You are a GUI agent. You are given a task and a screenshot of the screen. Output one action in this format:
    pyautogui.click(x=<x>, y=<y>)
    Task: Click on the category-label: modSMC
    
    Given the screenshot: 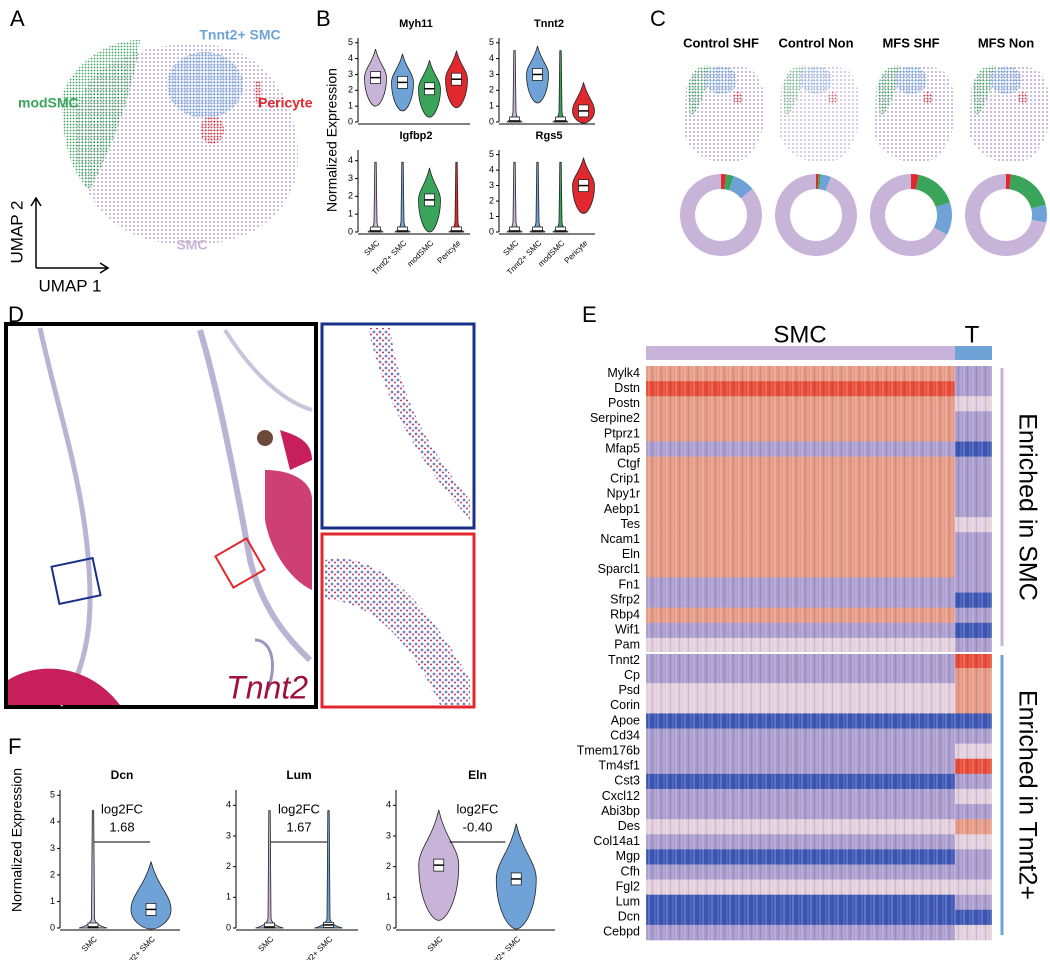 What is the action you would take?
    pyautogui.click(x=420, y=253)
    